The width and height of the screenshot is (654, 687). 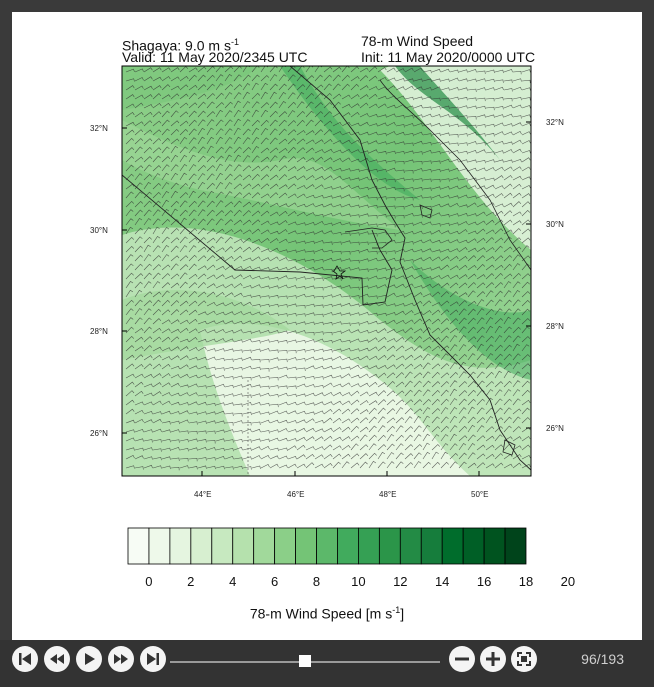 I want to click on step-back-button, so click(x=57, y=659).